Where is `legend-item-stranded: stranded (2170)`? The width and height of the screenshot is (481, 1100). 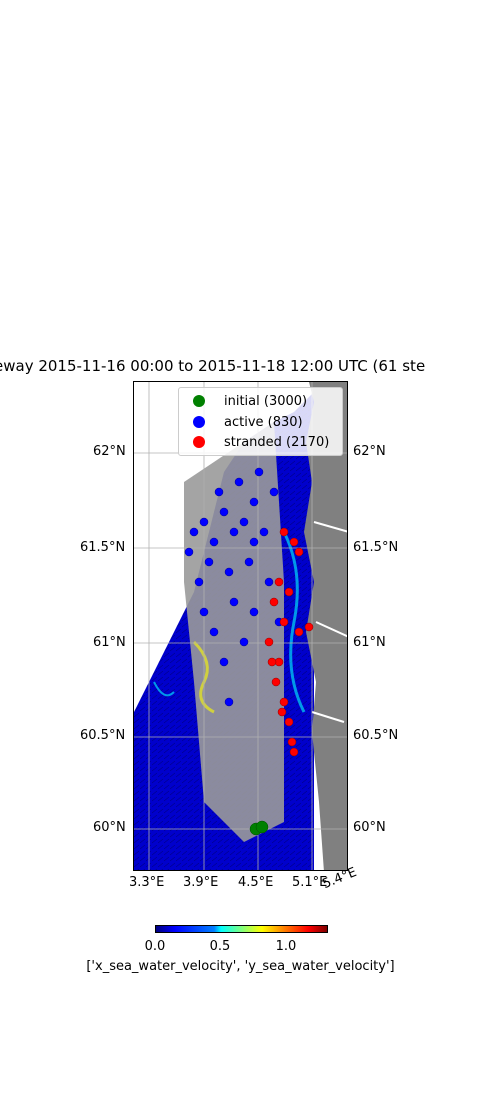 legend-item-stranded: stranded (2170) is located at coordinates (261, 442).